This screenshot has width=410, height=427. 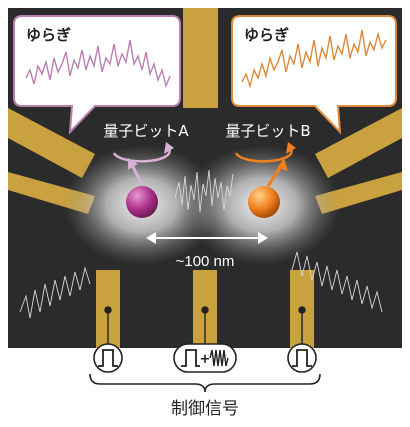 I want to click on noise-trace-right, so click(x=337, y=282).